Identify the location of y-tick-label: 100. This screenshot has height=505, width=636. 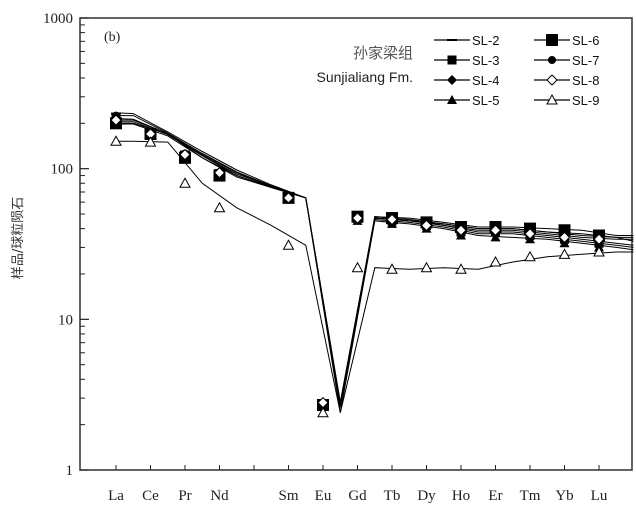
(62, 170).